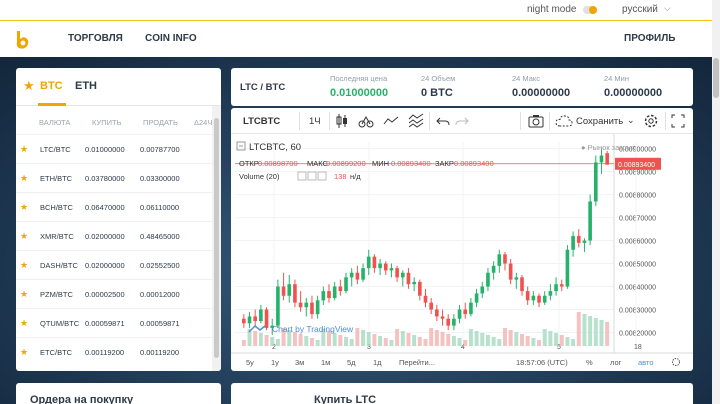  What do you see at coordinates (678, 121) in the screenshot?
I see `fullscreen-icon` at bounding box center [678, 121].